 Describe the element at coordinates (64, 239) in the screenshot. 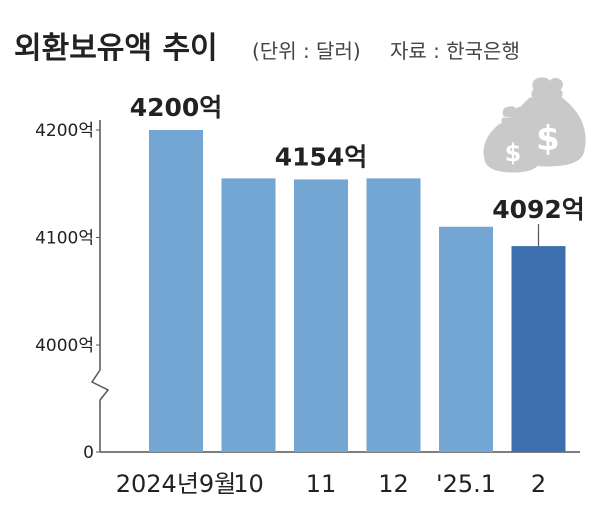

I see `y-tick-label: 4100억` at that location.